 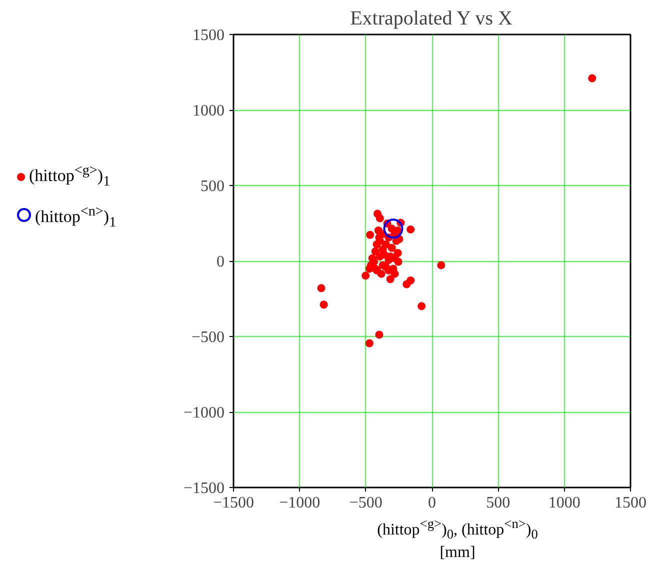 I want to click on x-tick-label: 0, so click(x=432, y=503).